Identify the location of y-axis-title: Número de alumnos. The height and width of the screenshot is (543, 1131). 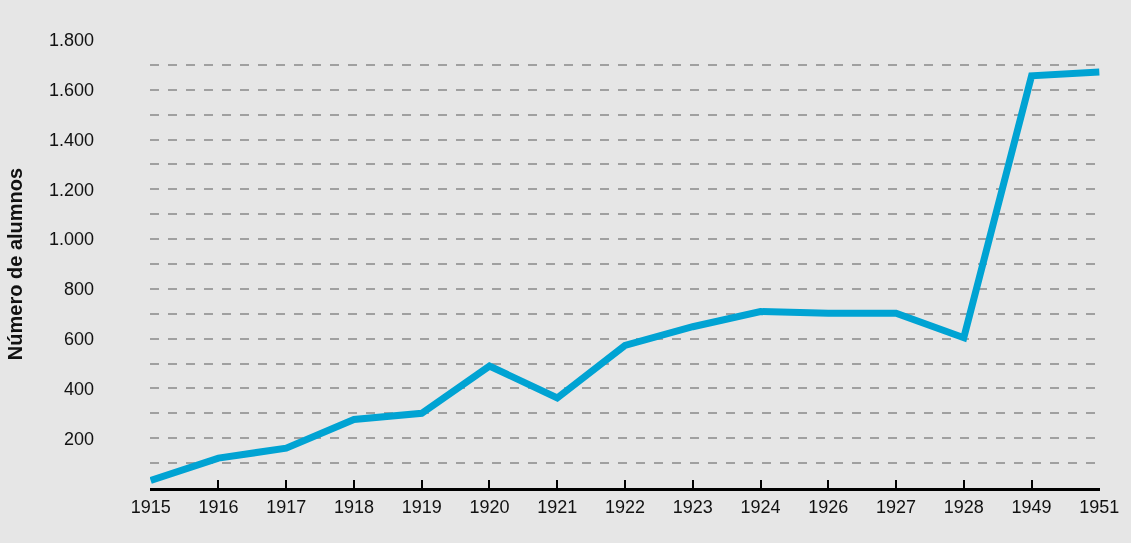
(15, 264).